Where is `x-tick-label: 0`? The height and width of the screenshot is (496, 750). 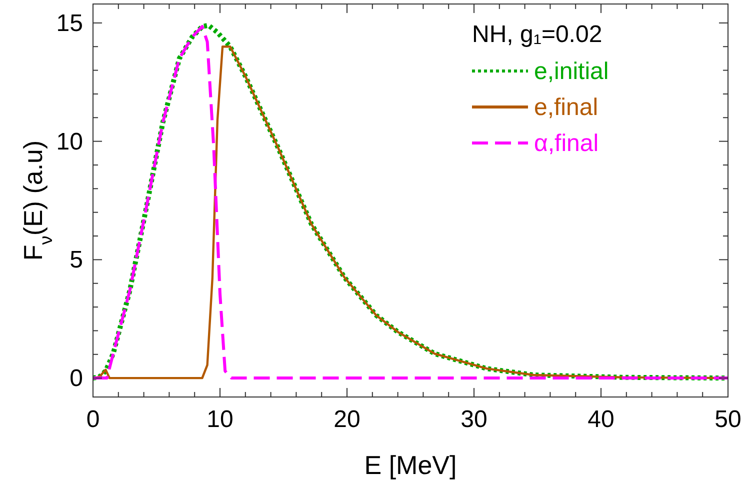 x-tick-label: 0 is located at coordinates (93, 419).